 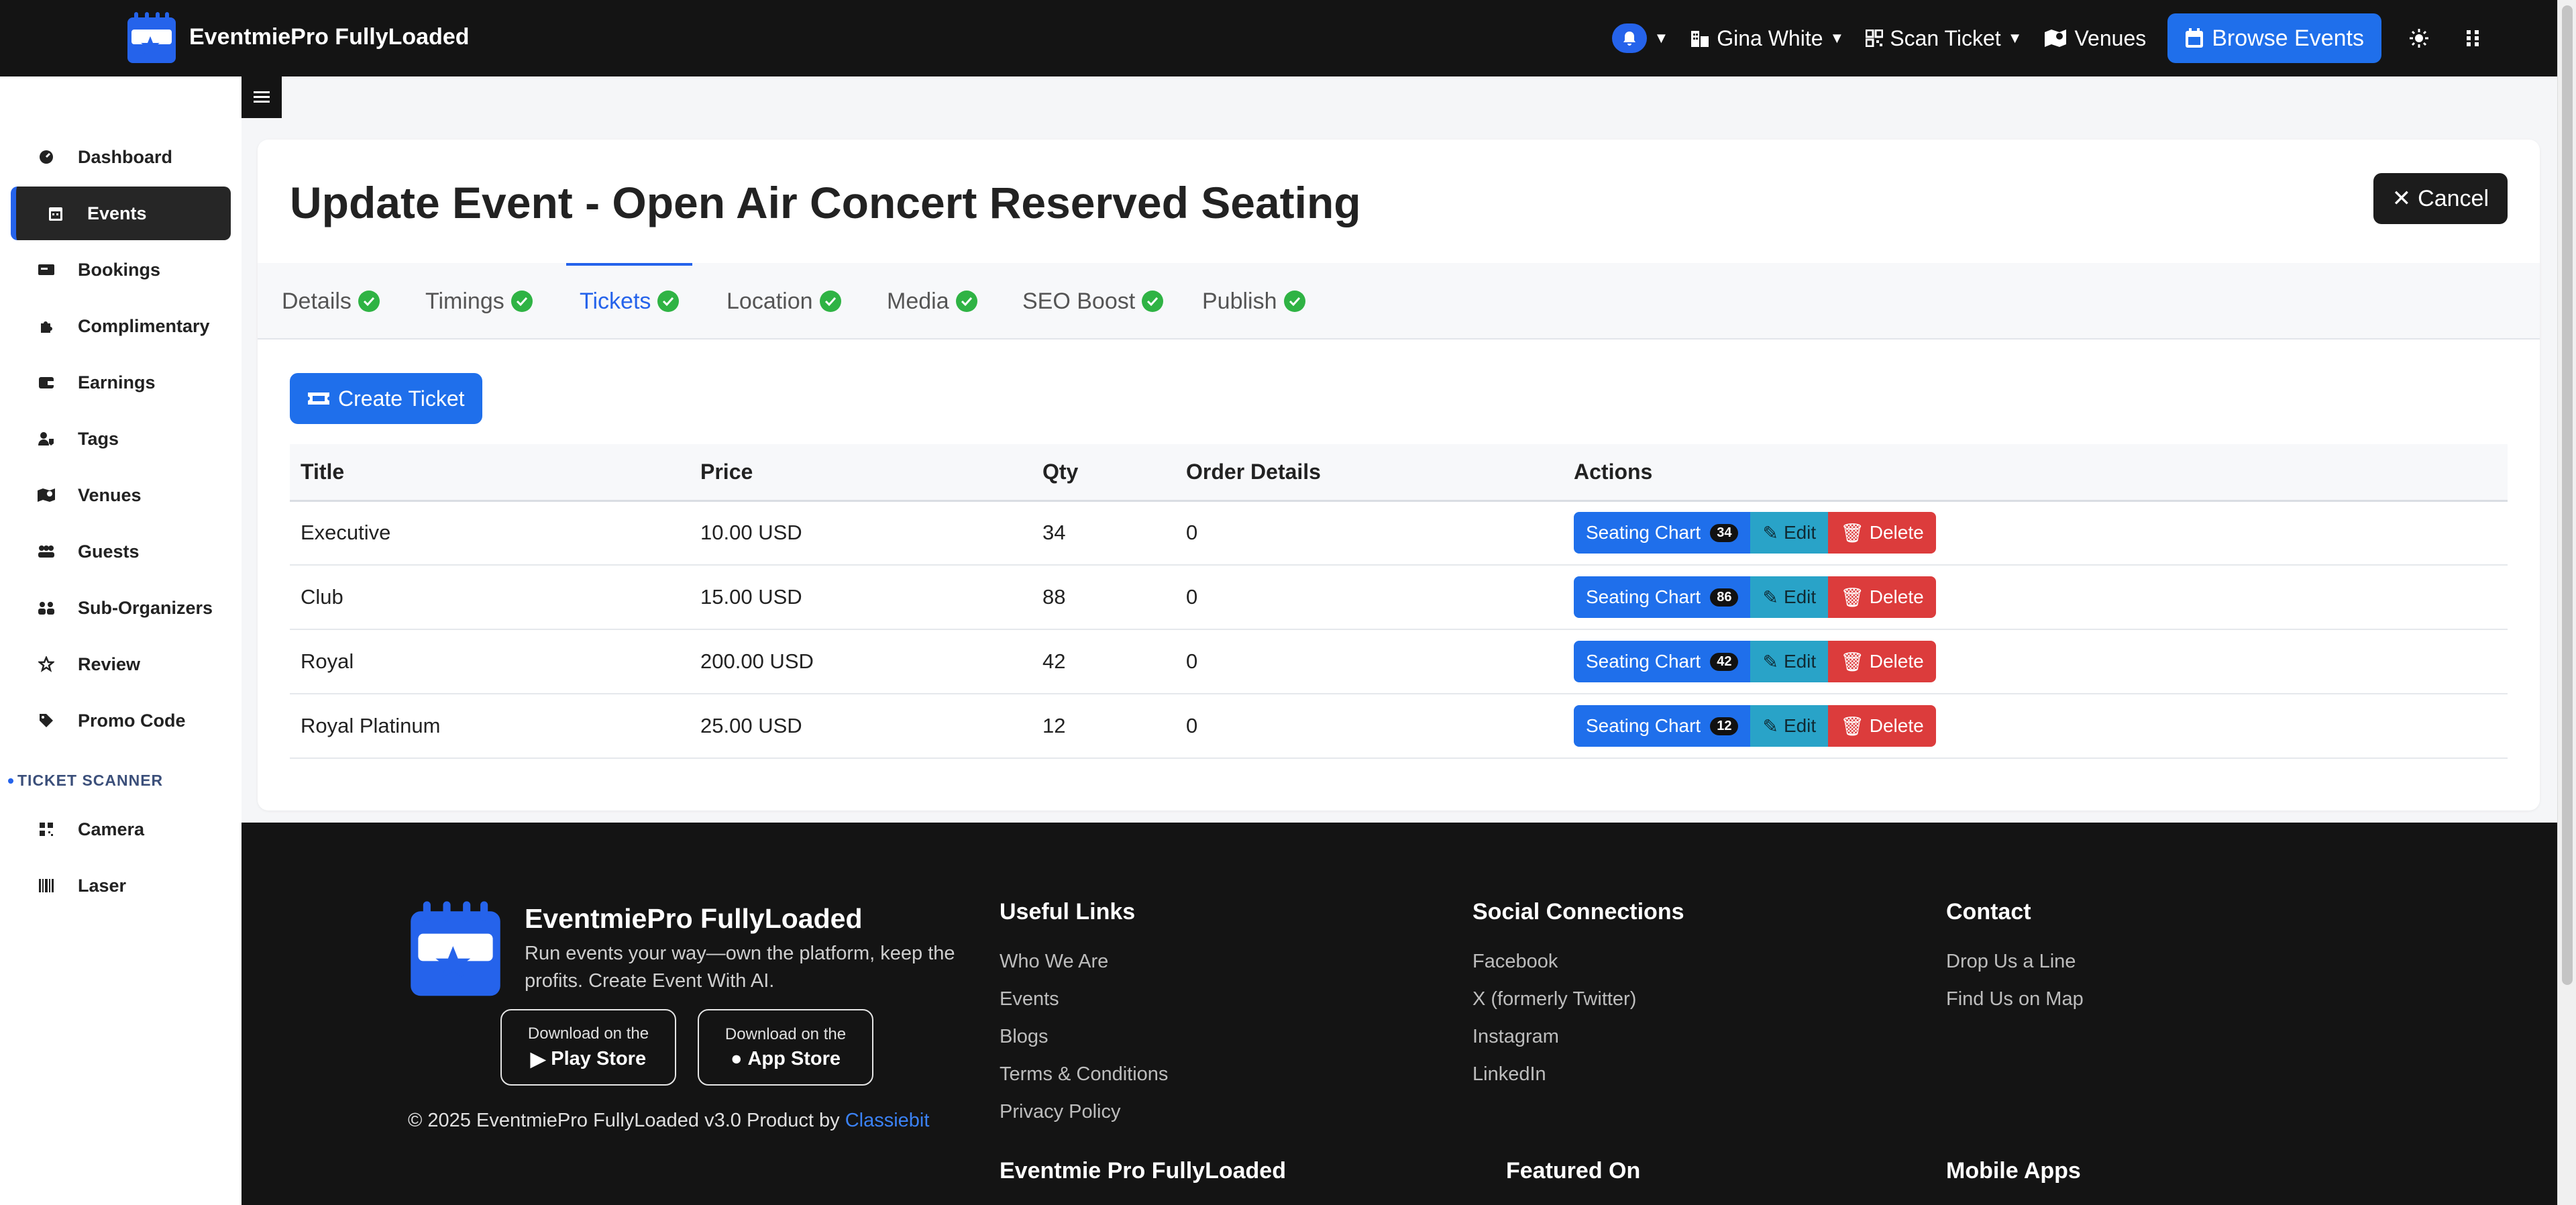 What do you see at coordinates (121, 551) in the screenshot?
I see `sidebar-item-guests: Guests` at bounding box center [121, 551].